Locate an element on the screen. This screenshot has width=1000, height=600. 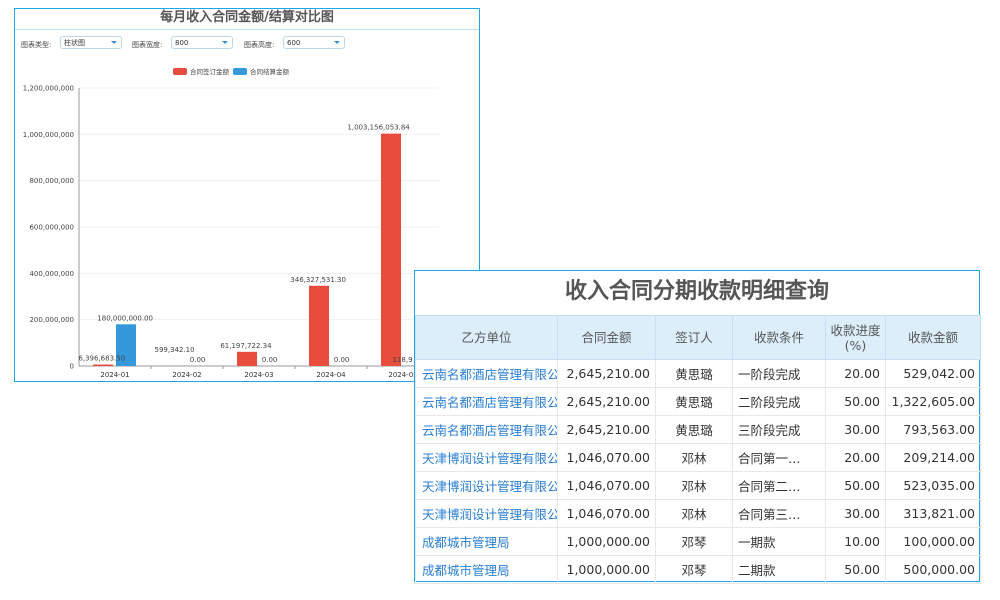
chart-type-value: 柱状图 is located at coordinates (74, 43).